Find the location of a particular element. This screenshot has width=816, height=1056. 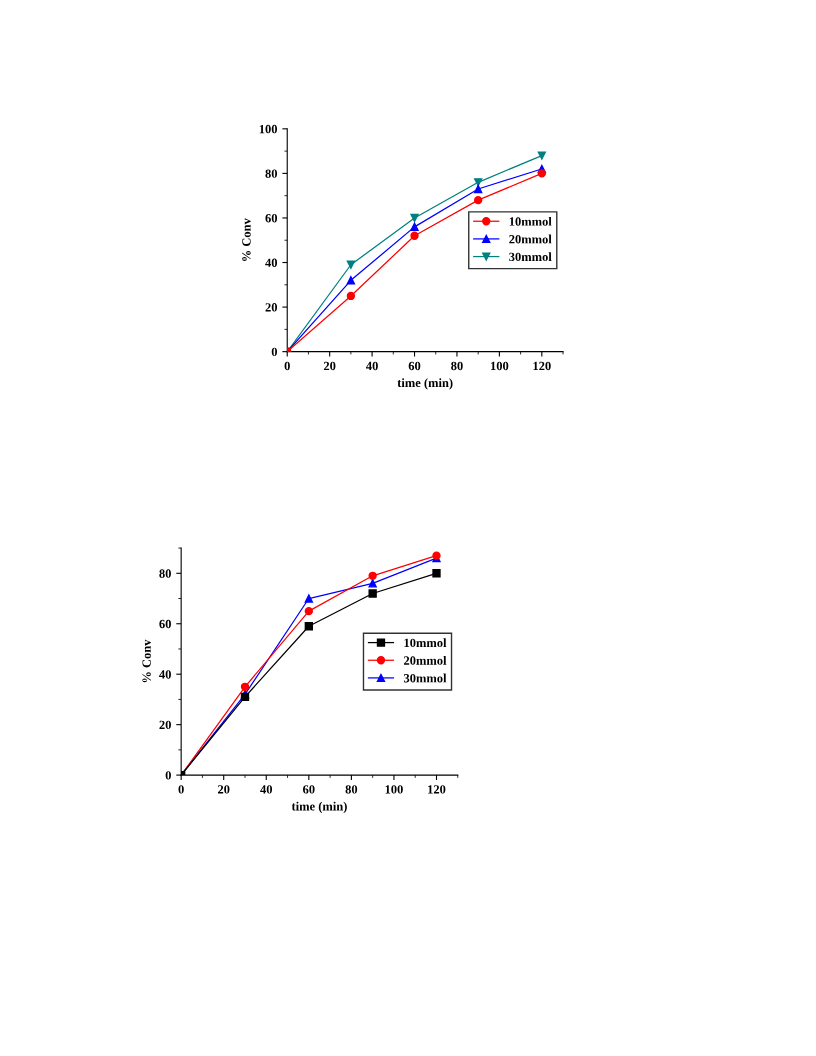

y-tick-label: 100 is located at coordinates (268, 129).